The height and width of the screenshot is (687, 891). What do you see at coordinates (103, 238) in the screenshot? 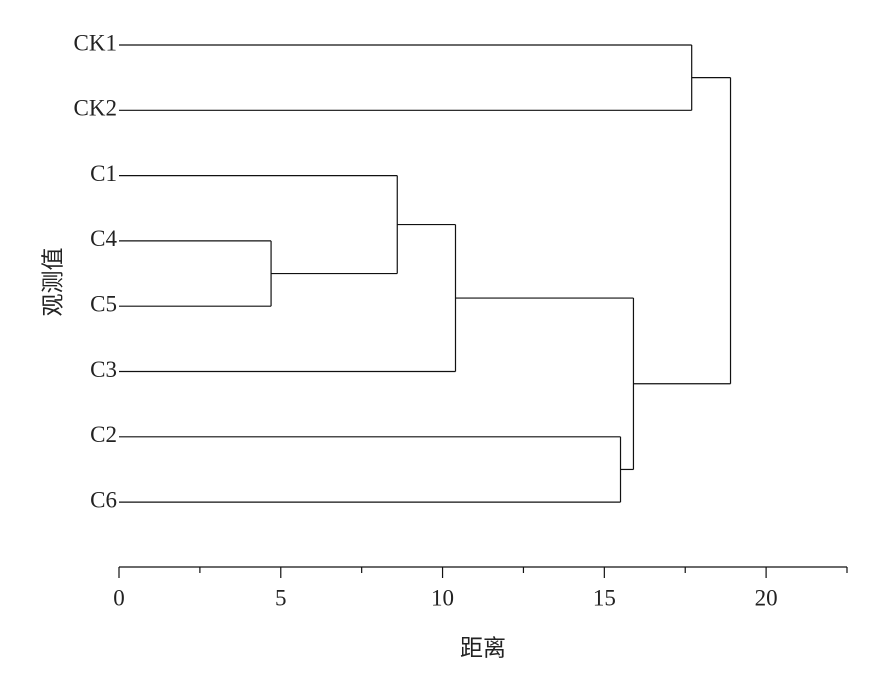
I see `leaf-label: C4` at bounding box center [103, 238].